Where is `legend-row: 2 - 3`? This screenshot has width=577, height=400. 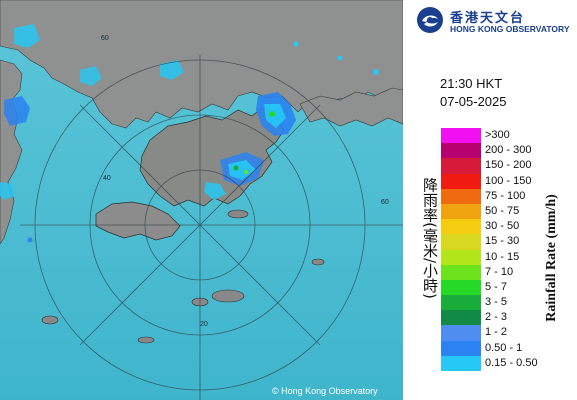
legend-row: 2 - 3 is located at coordinates (506, 318).